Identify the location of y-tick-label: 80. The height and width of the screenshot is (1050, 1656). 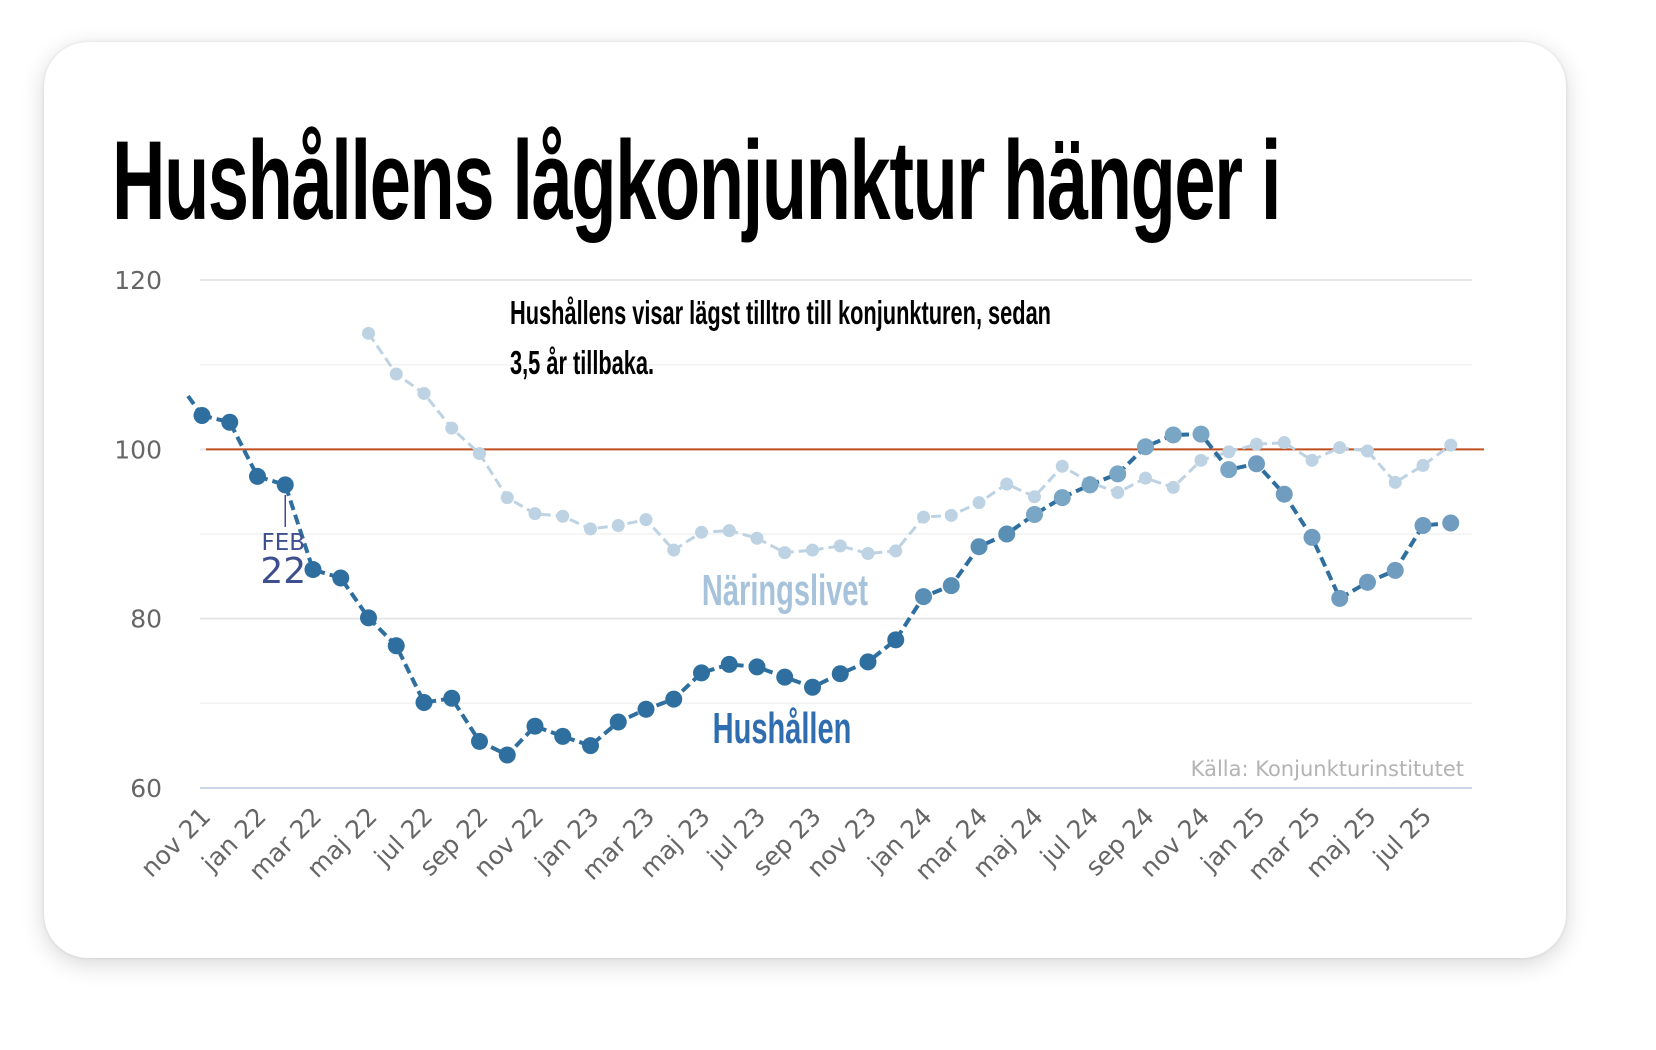
(146, 619).